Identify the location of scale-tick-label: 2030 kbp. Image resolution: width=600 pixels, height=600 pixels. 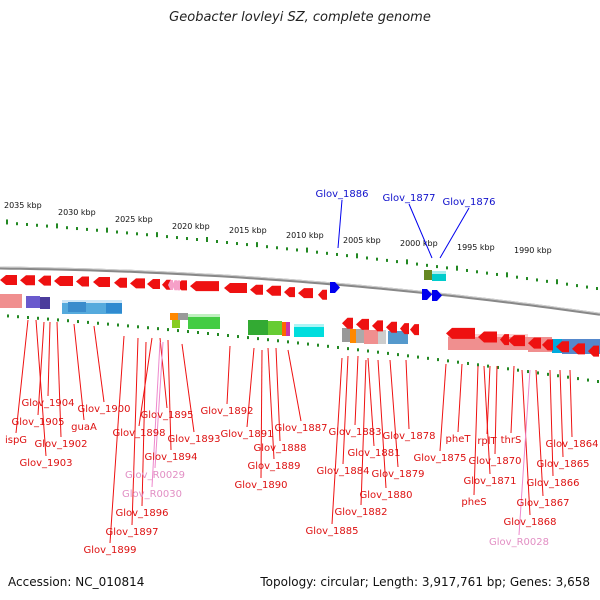
(77, 212).